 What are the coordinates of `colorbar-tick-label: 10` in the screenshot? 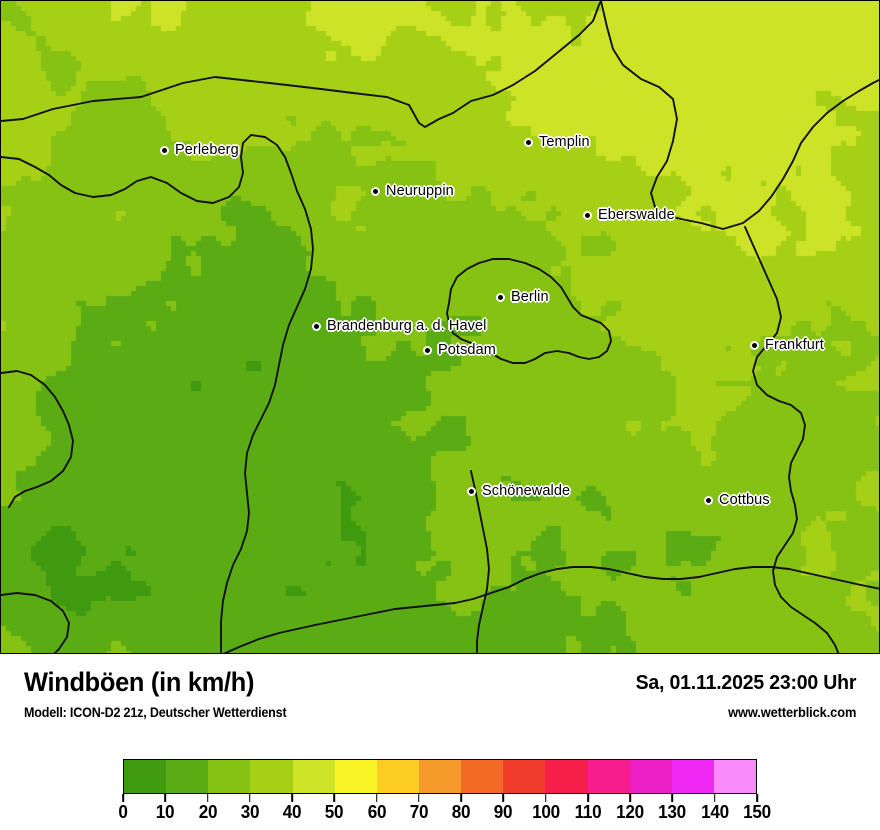 It's located at (165, 812).